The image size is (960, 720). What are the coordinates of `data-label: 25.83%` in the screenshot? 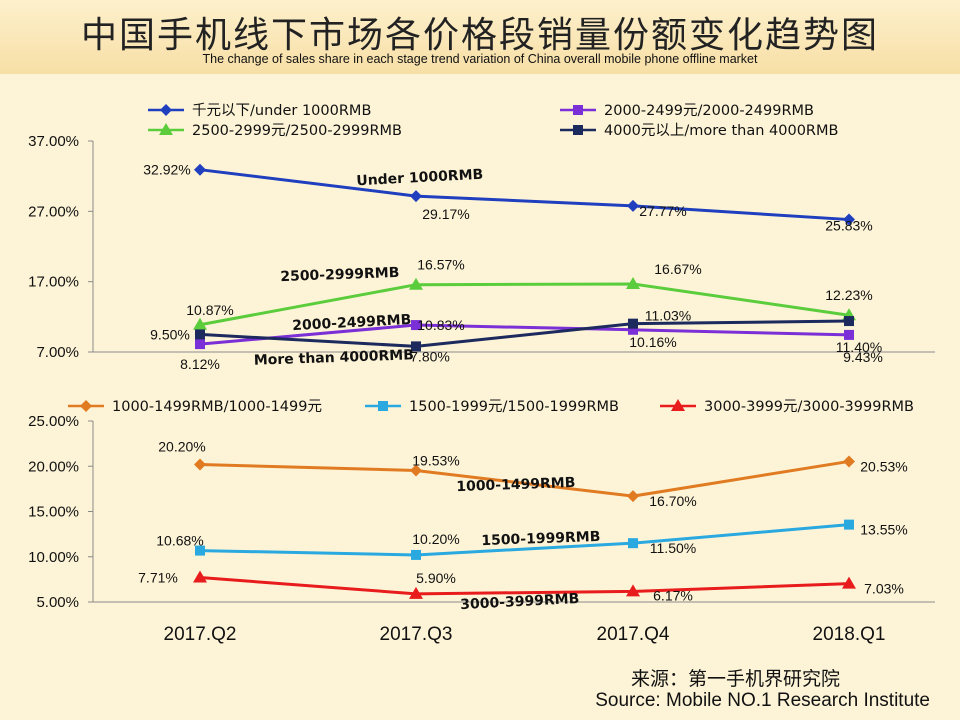 It's located at (848, 226).